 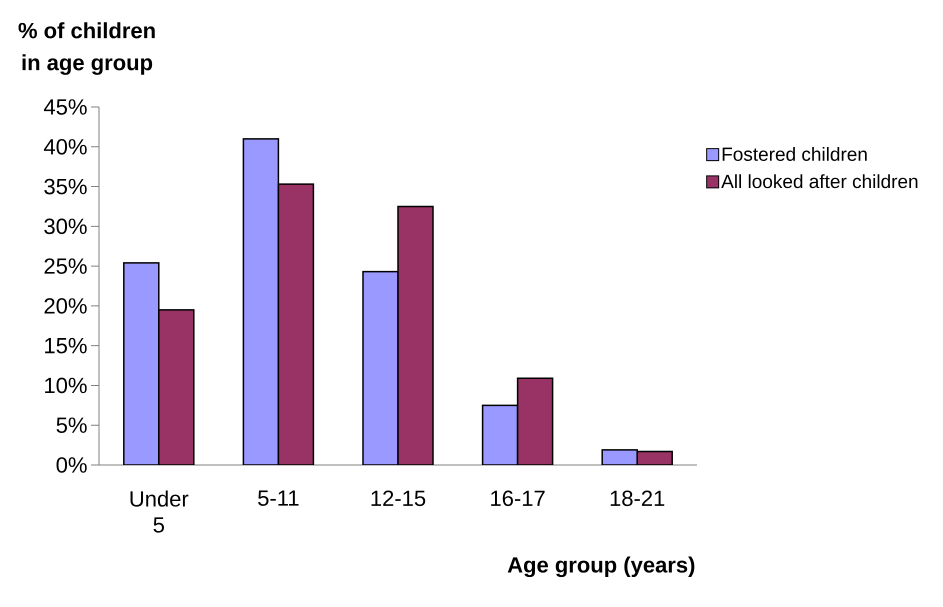 What do you see at coordinates (71, 465) in the screenshot?
I see `y-tick-label: 0%` at bounding box center [71, 465].